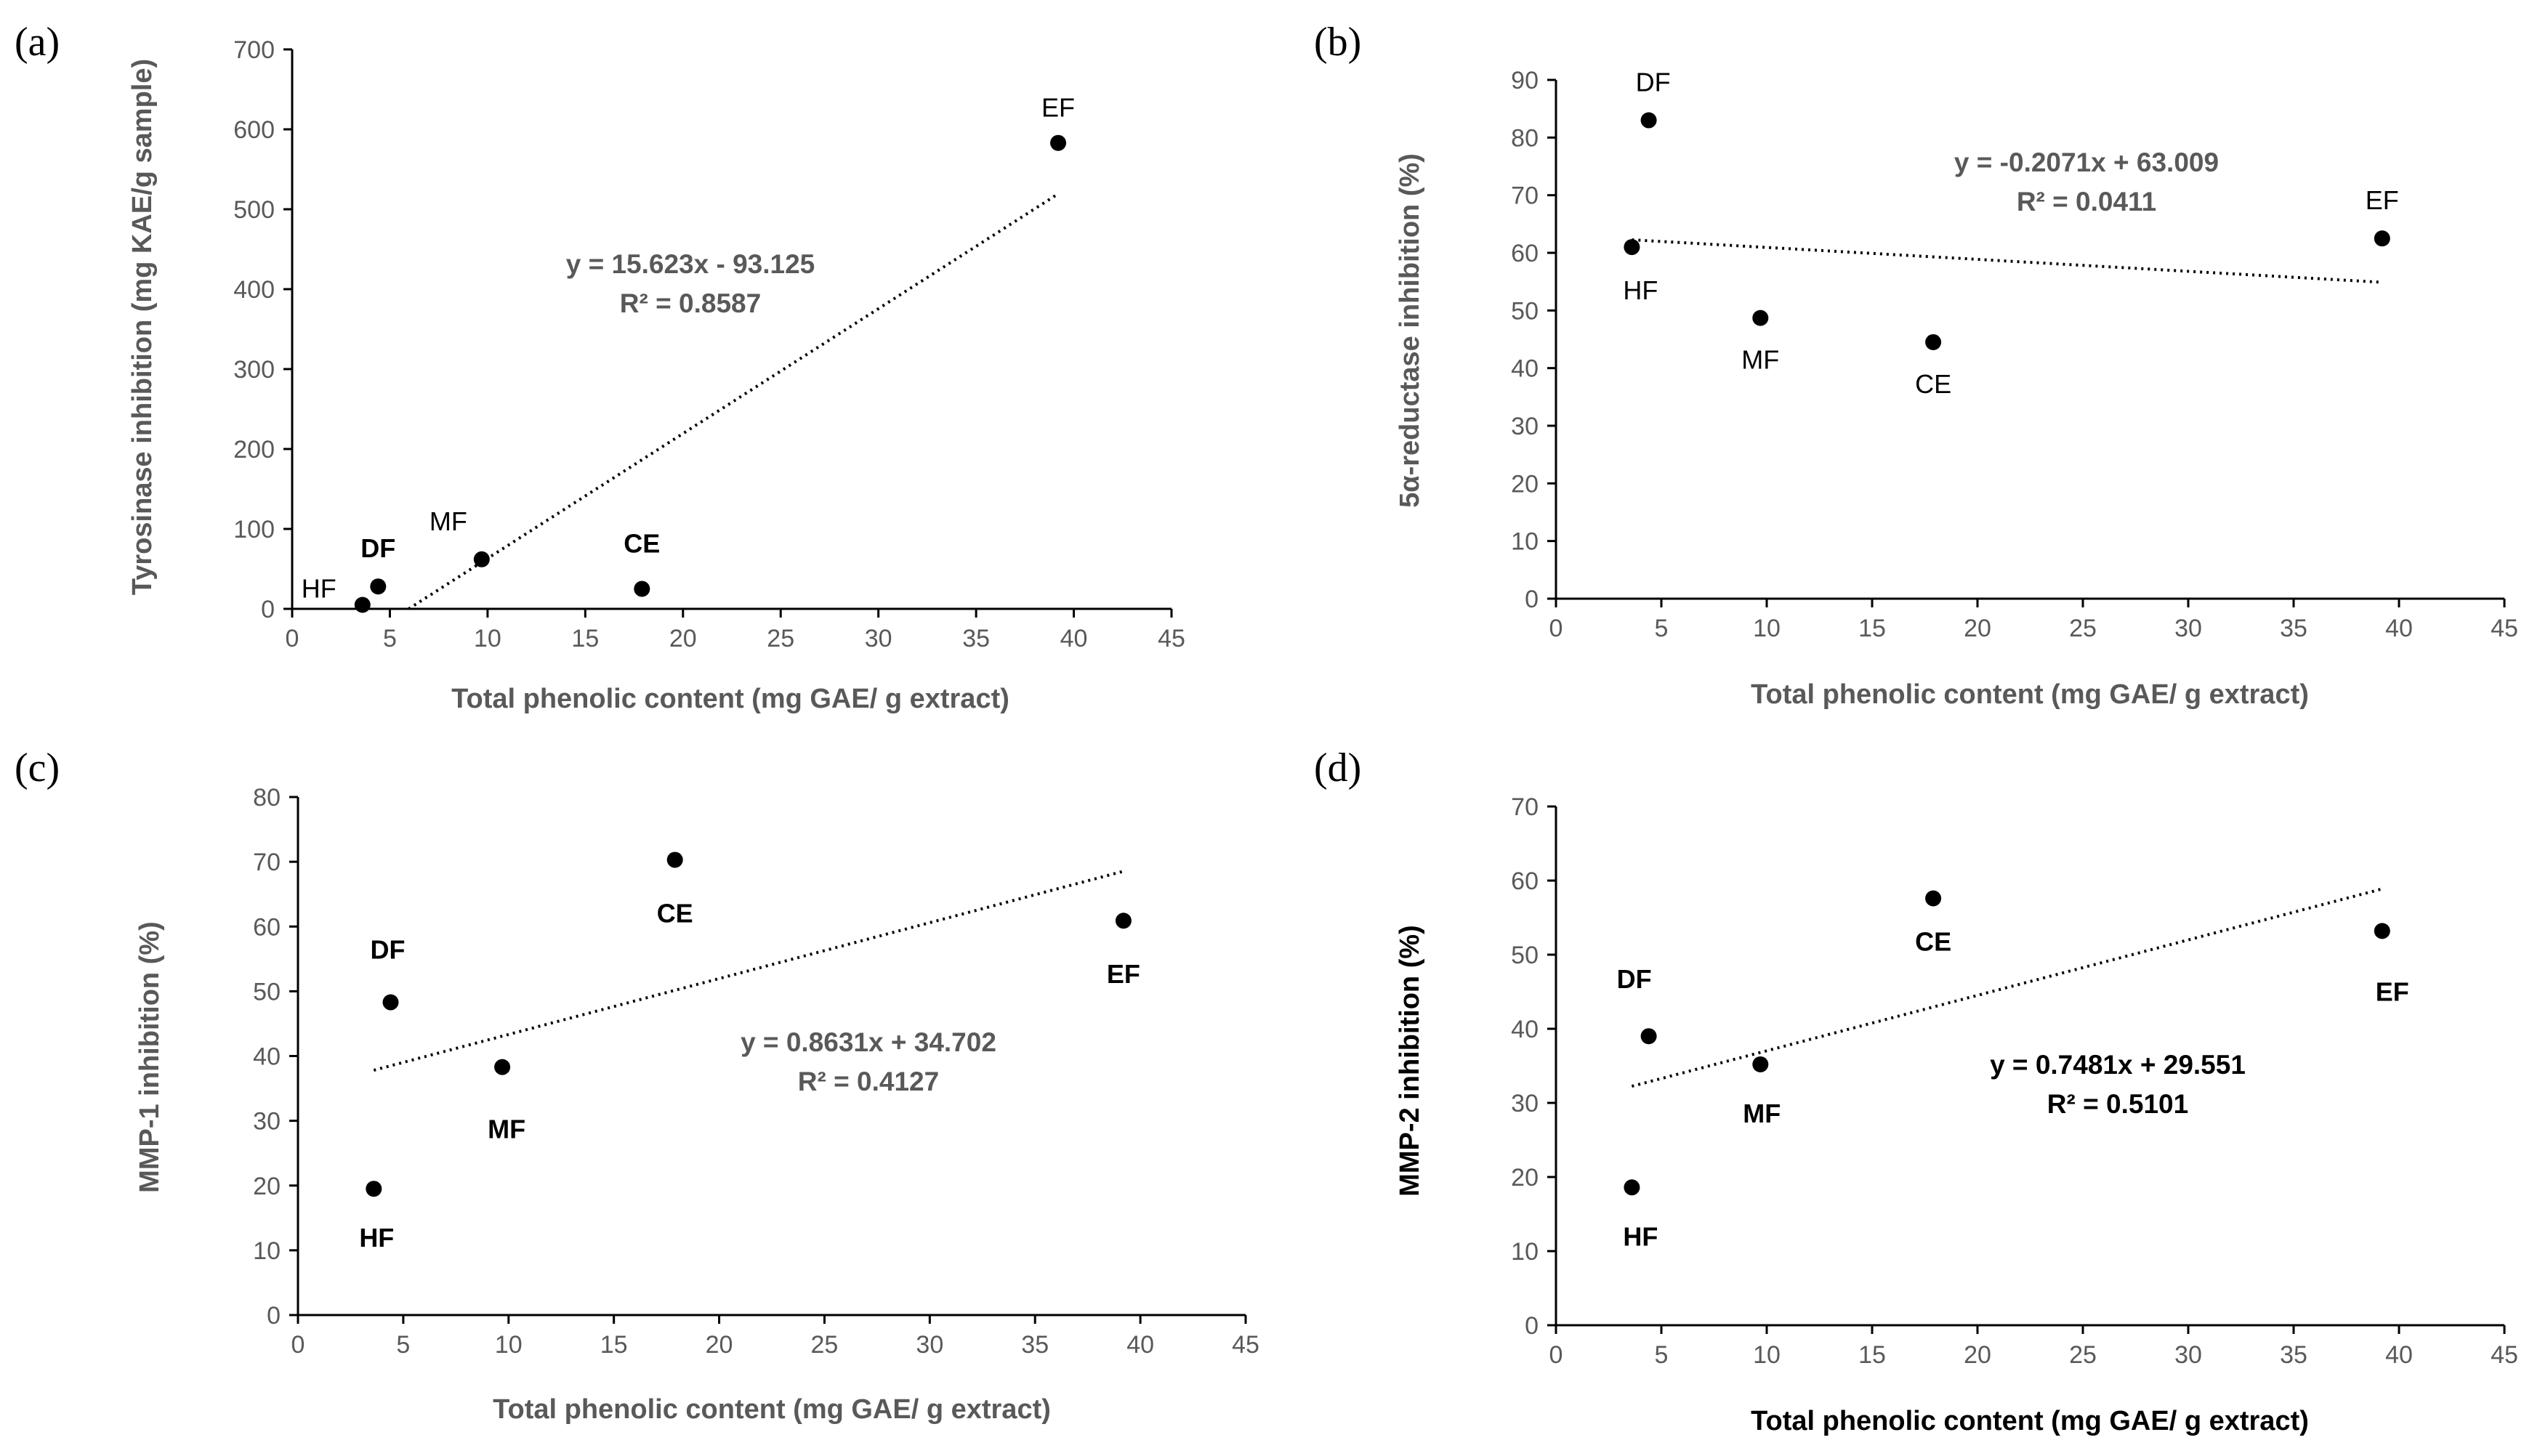 This screenshot has height=1456, width=2532. What do you see at coordinates (868, 1081) in the screenshot?
I see `r-squared-label: R² = 0.4127` at bounding box center [868, 1081].